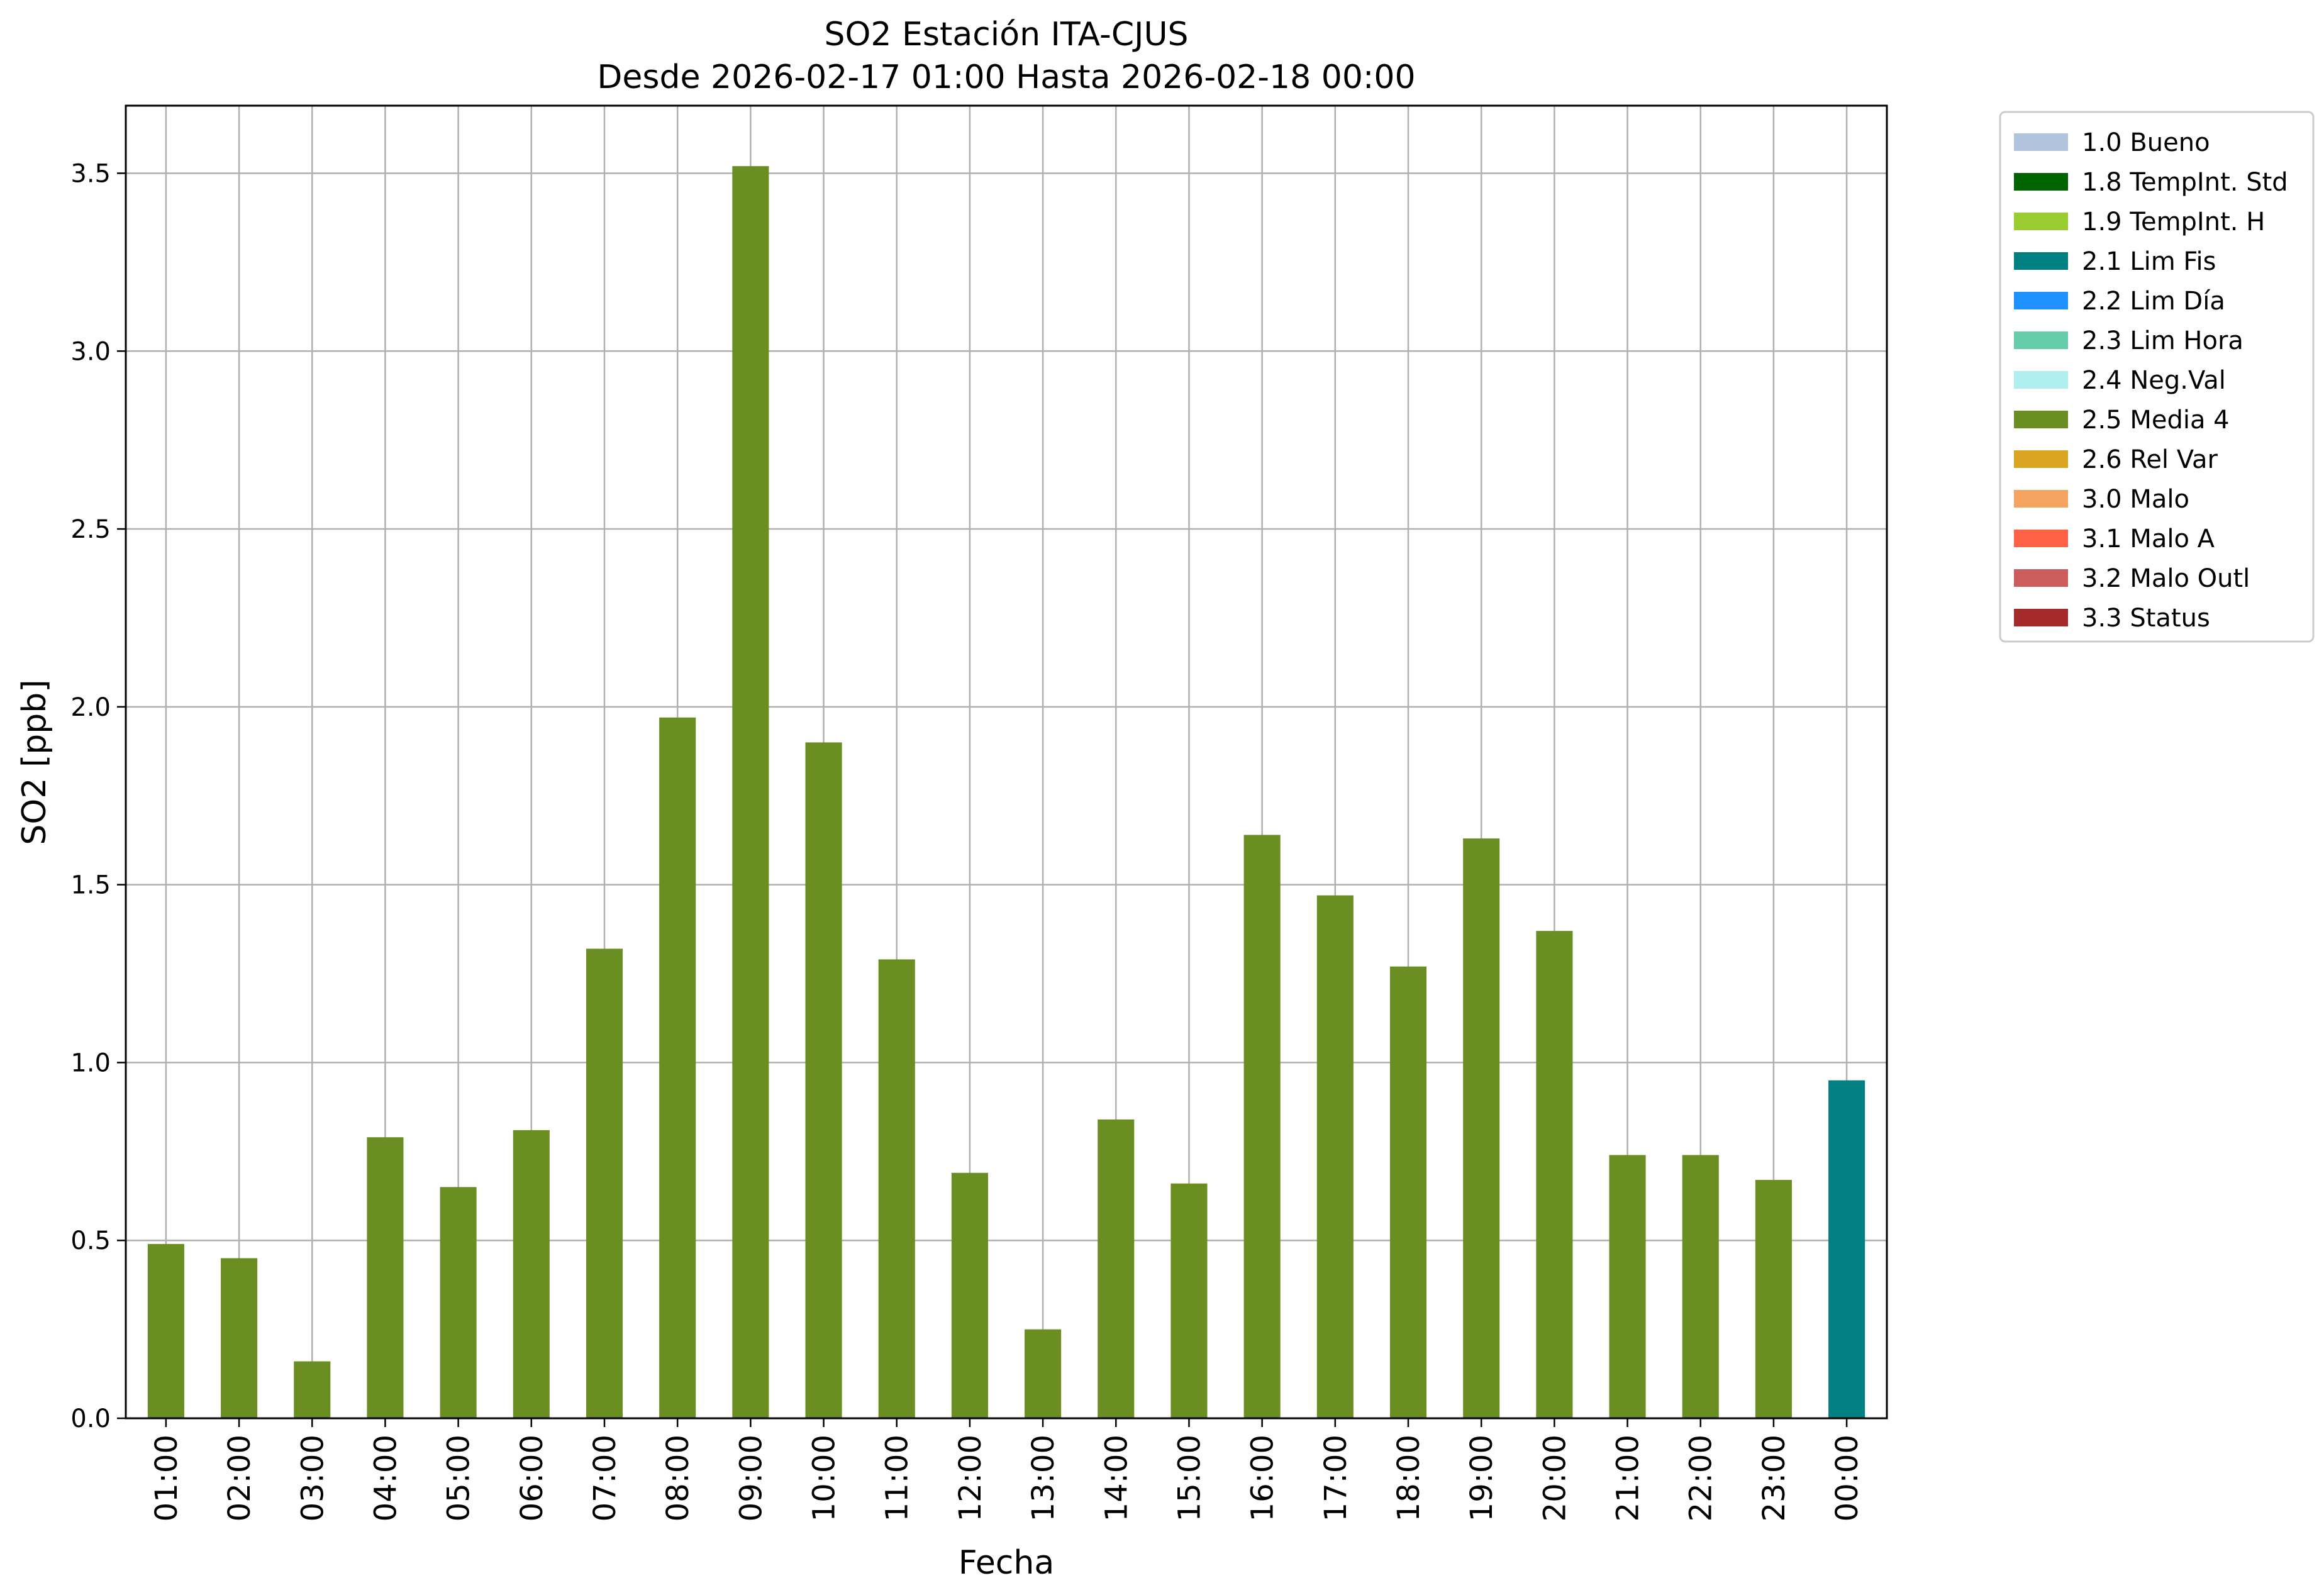  What do you see at coordinates (2156, 420) in the screenshot?
I see `legend-label: 2.5 Media 4` at bounding box center [2156, 420].